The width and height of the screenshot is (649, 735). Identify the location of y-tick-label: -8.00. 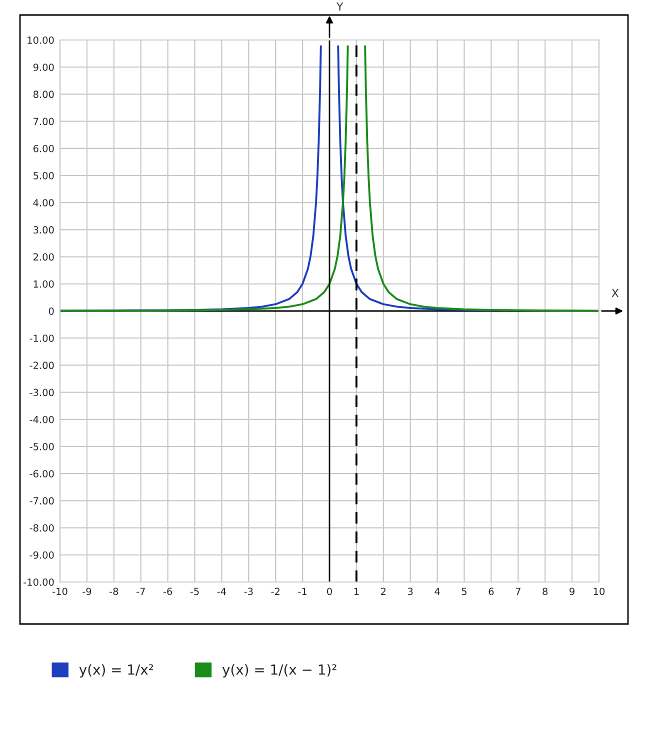
(42, 528).